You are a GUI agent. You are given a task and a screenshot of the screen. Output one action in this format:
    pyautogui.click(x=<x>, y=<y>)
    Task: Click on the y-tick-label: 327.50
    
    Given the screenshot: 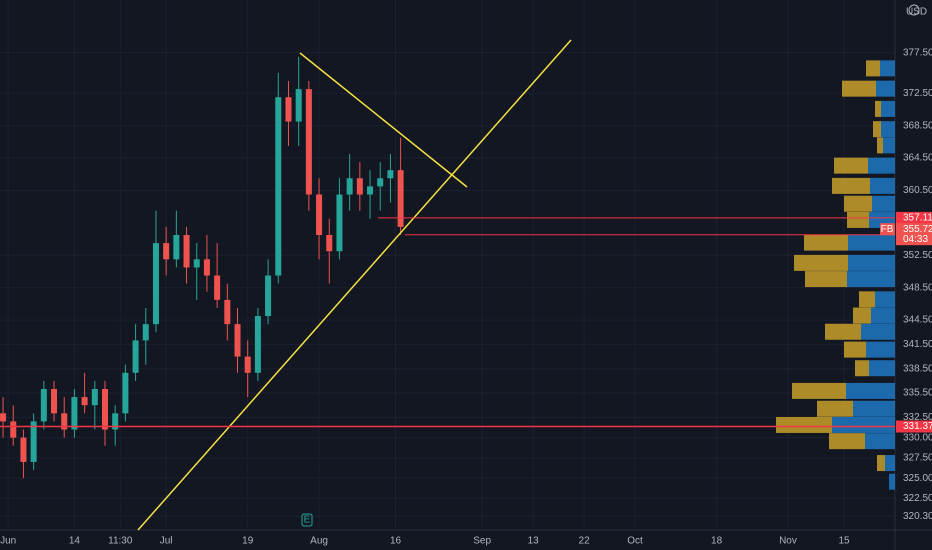 What is the action you would take?
    pyautogui.click(x=917, y=458)
    